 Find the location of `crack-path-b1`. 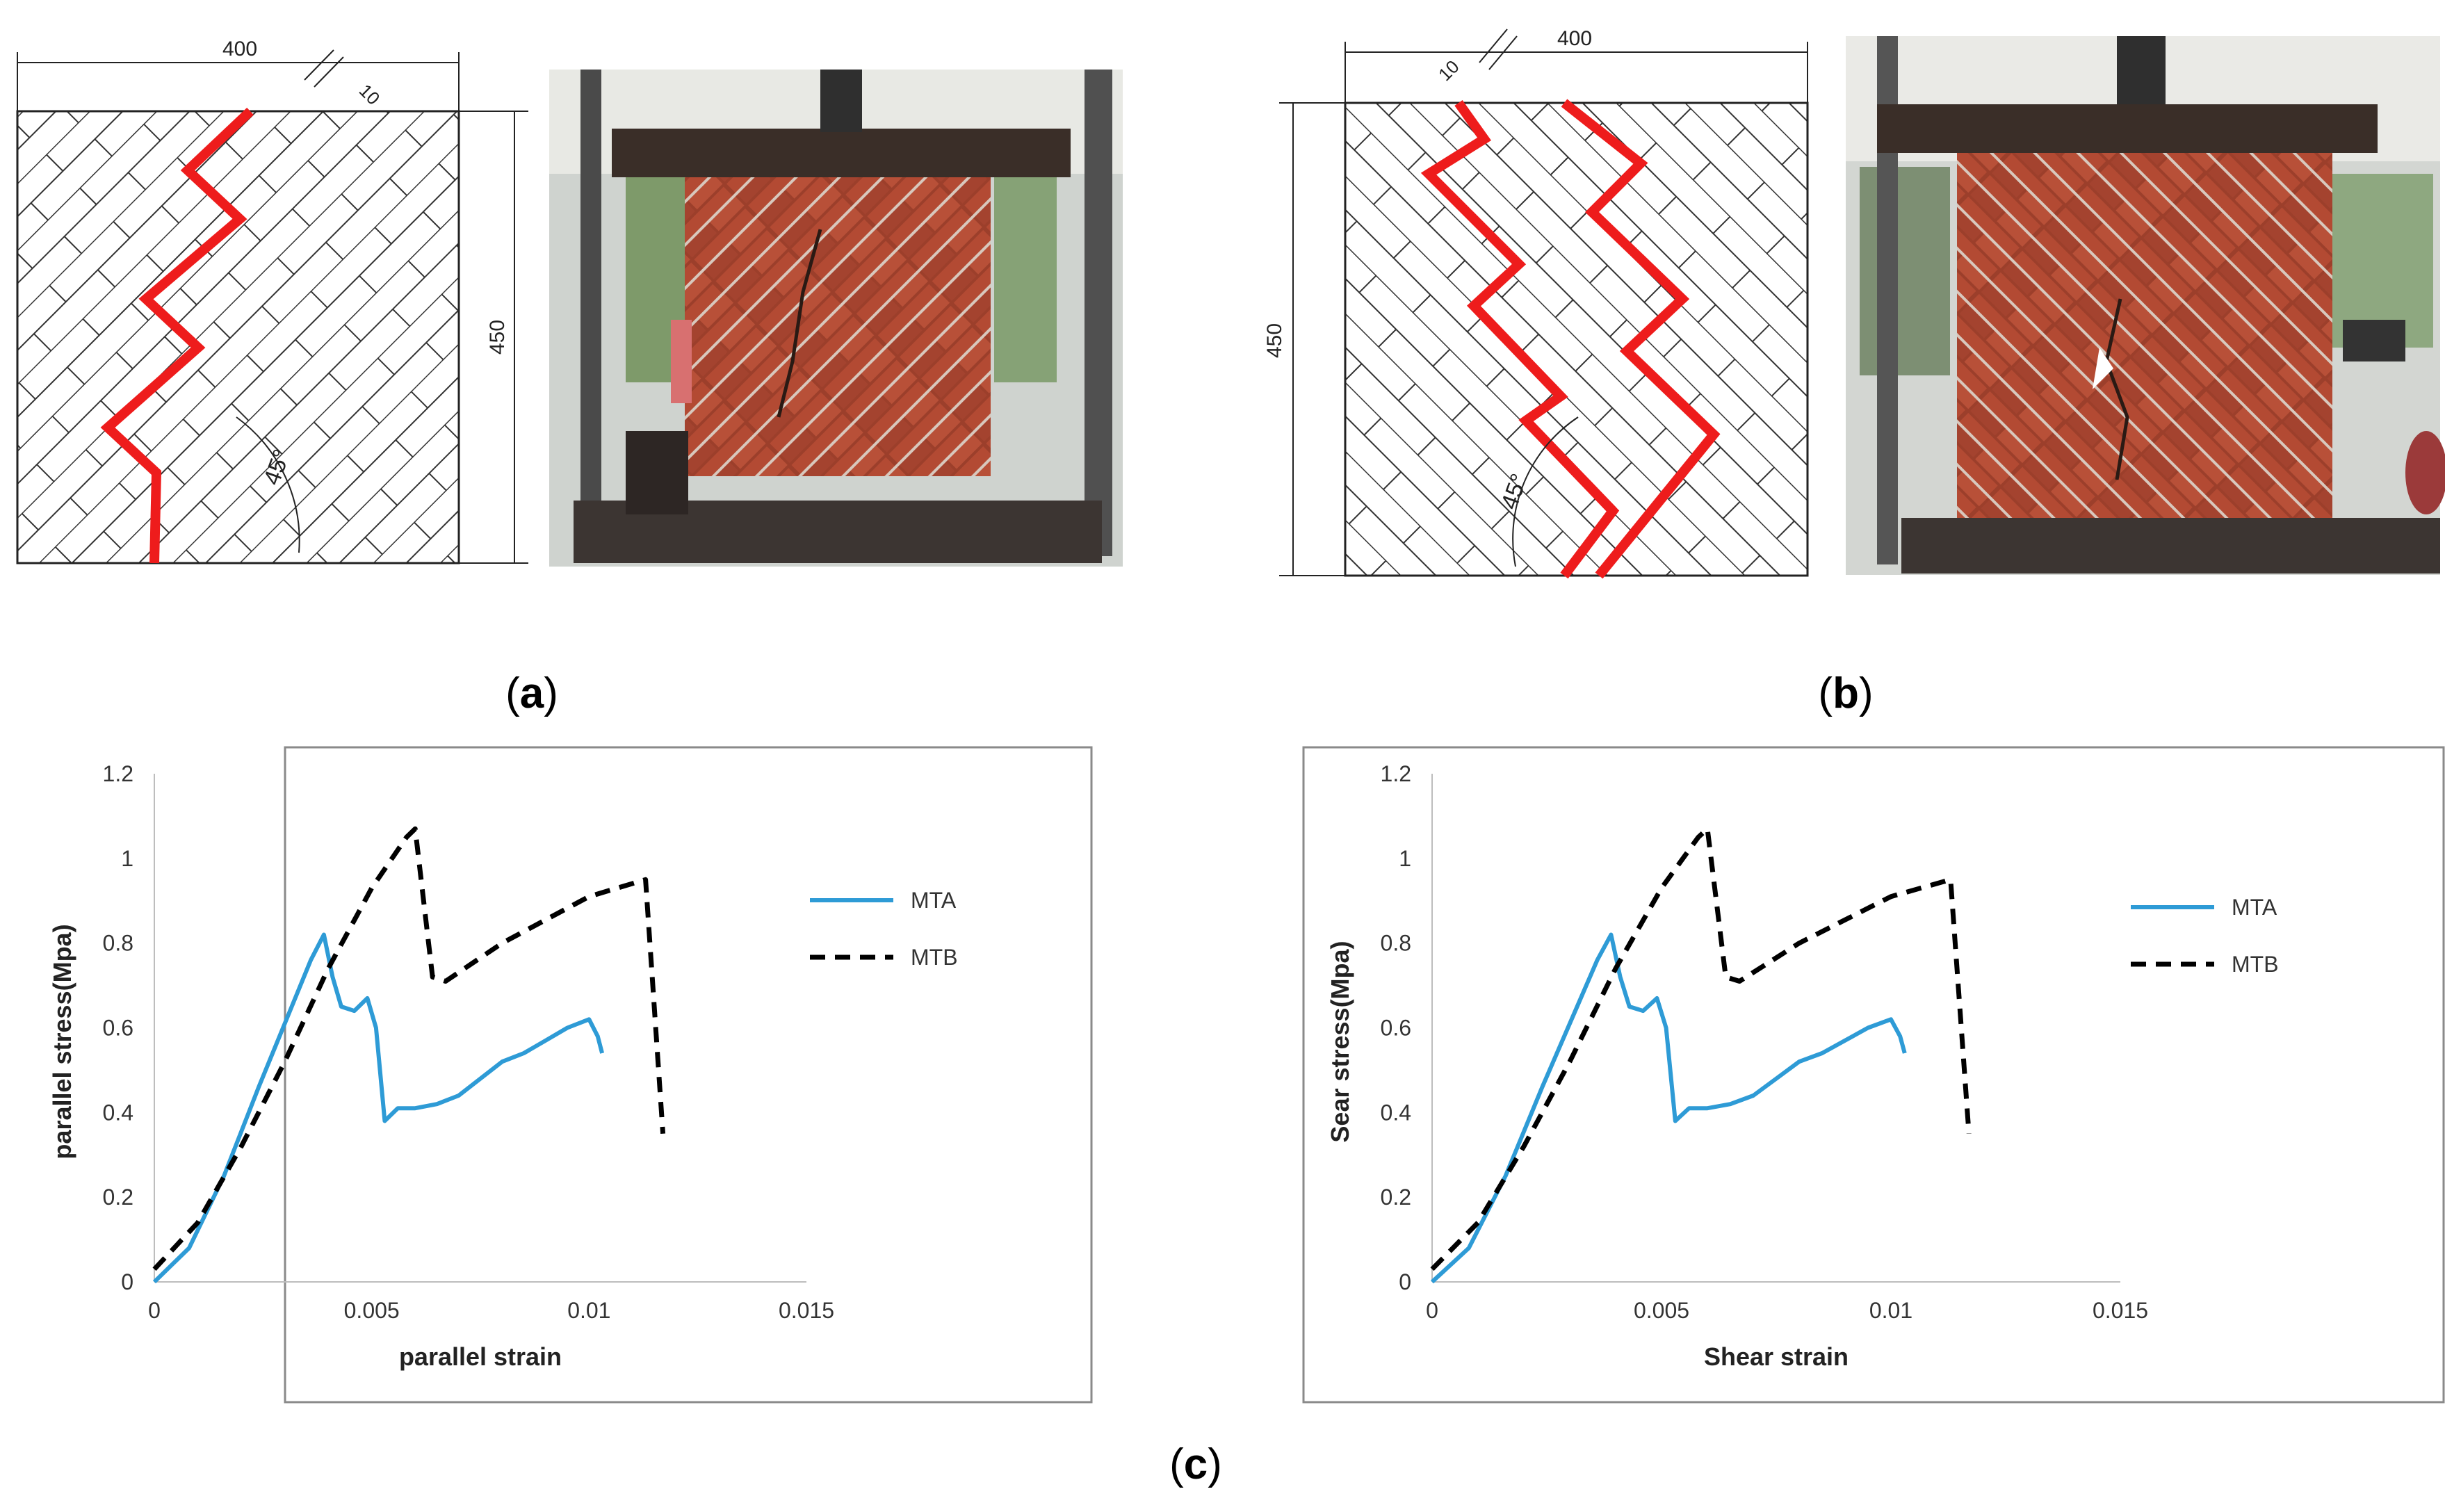

crack-path-b1 is located at coordinates (1518, 306).